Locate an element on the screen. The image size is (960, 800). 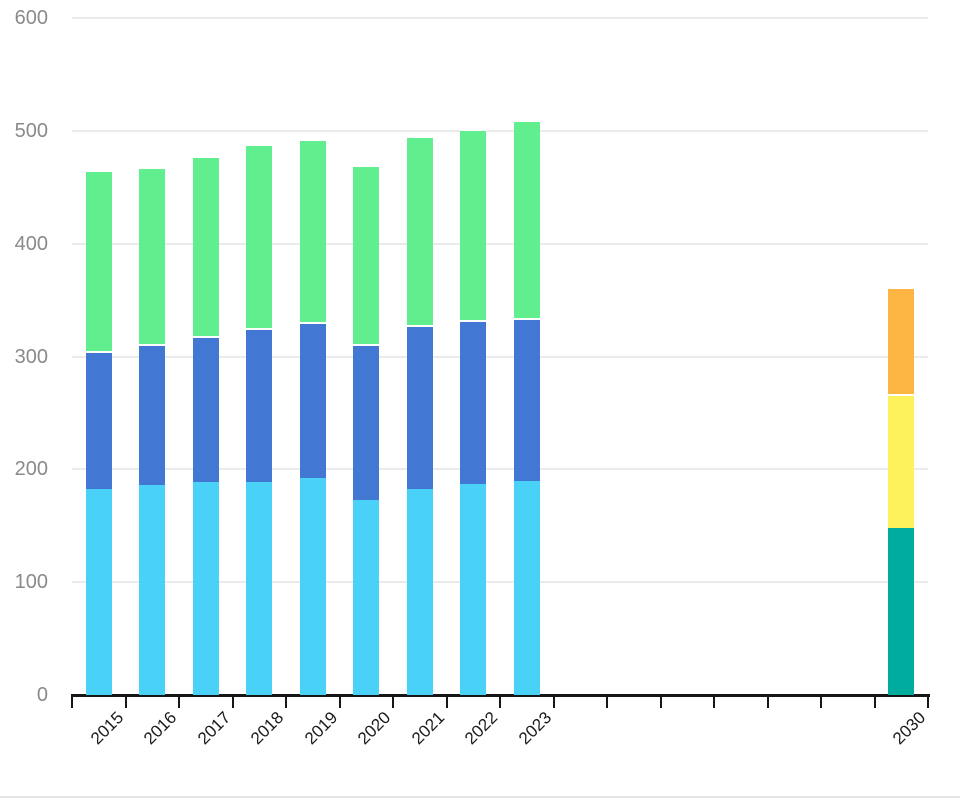
bar-2019 is located at coordinates (312, 347).